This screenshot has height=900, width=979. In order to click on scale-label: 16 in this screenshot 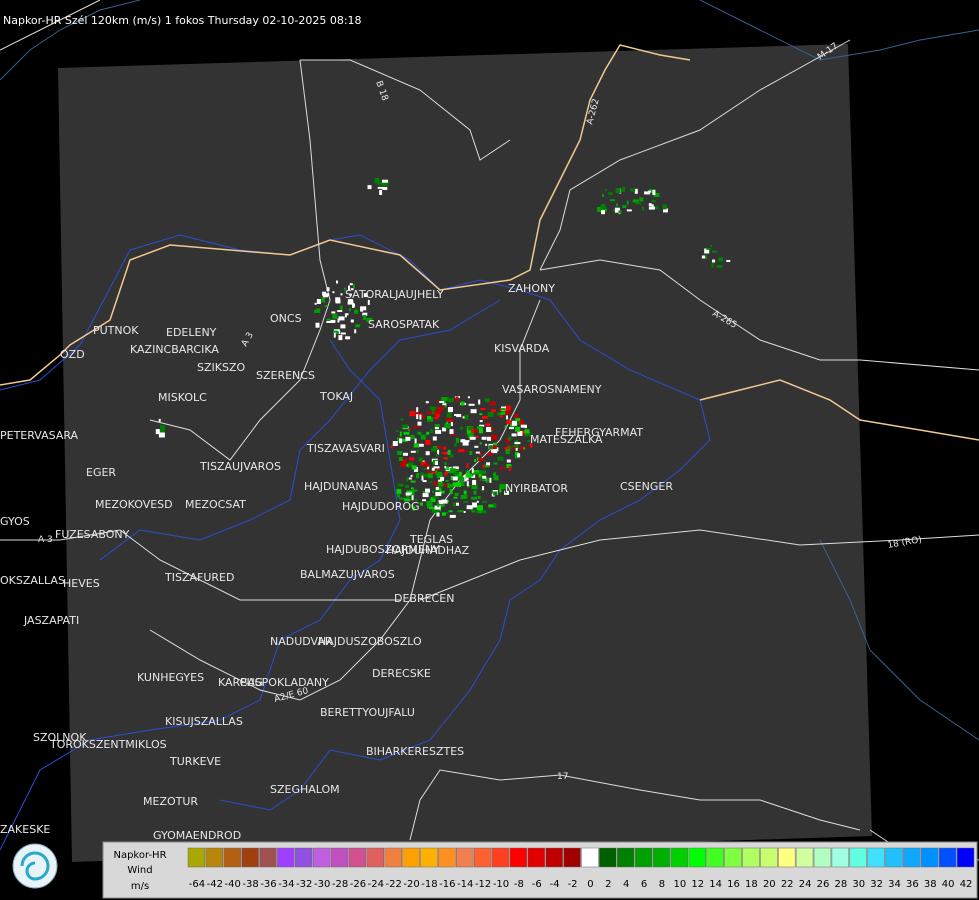, I will do `click(733, 884)`.